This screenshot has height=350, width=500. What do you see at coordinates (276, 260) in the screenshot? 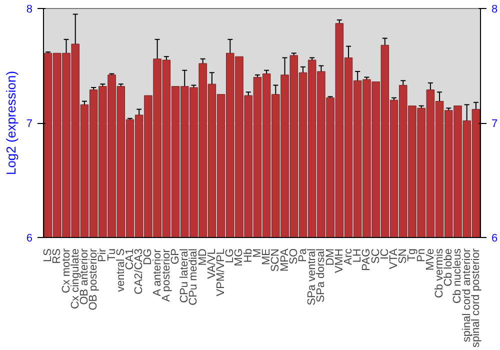
I see `x-tick-label: SCN` at bounding box center [276, 260].